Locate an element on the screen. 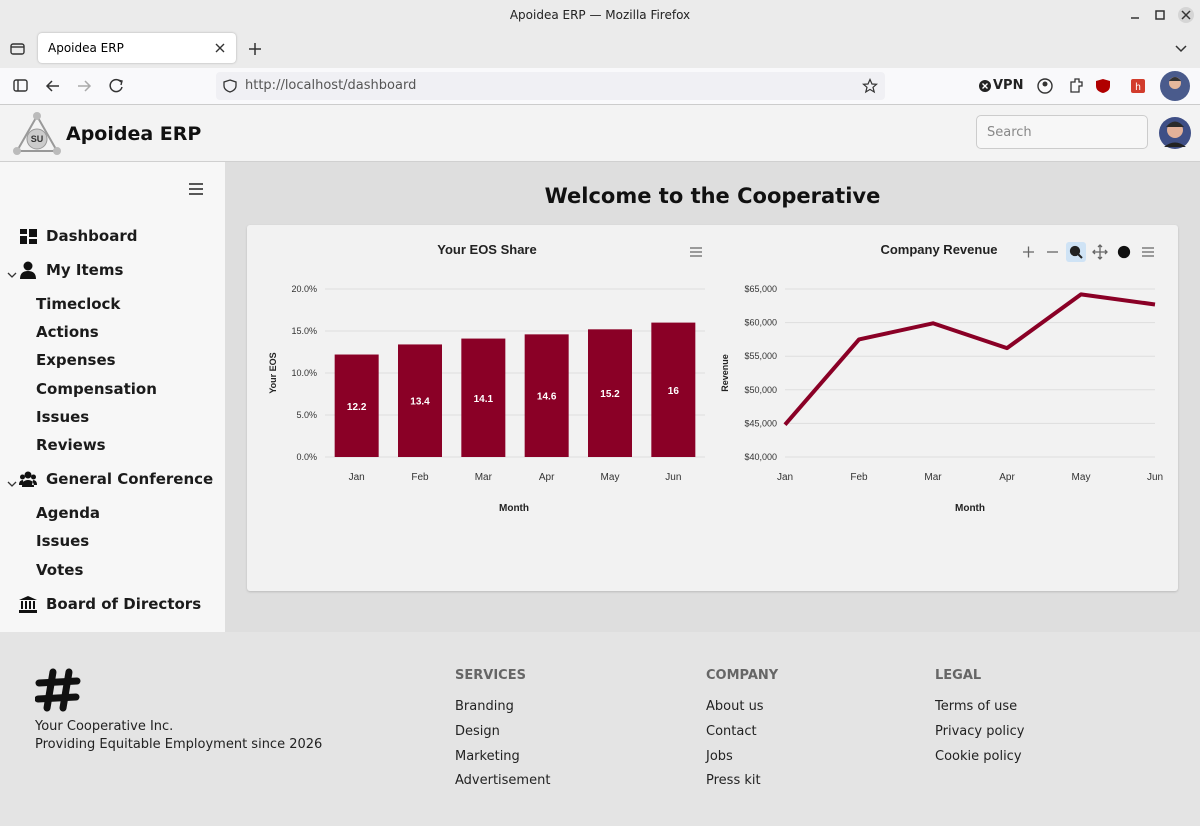 This screenshot has height=826, width=1200. y-tick-label: $60,000 is located at coordinates (760, 323).